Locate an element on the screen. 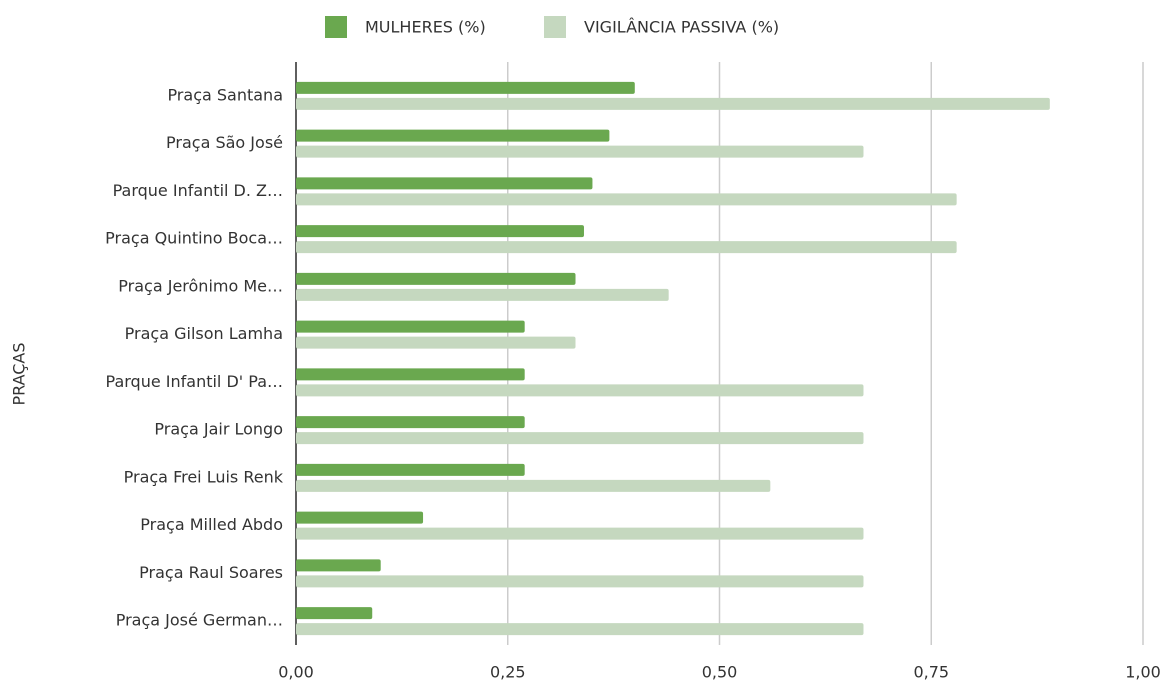 The width and height of the screenshot is (1166, 685). y-axis-label: PRAÇAS is located at coordinates (19, 373).